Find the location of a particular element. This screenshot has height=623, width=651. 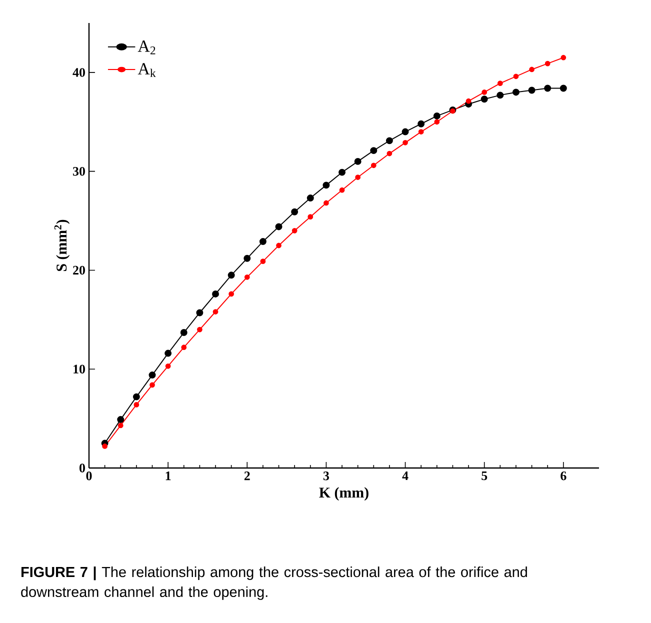

legend-label: A$_{k}$ is located at coordinates (147, 70).